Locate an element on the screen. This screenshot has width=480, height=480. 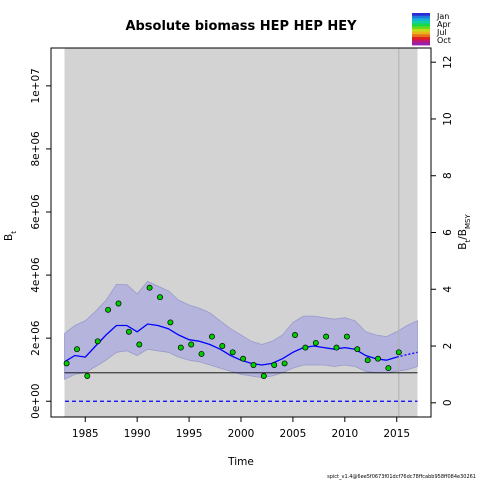
y-axis-label: Bt is located at coordinates (10, 236).